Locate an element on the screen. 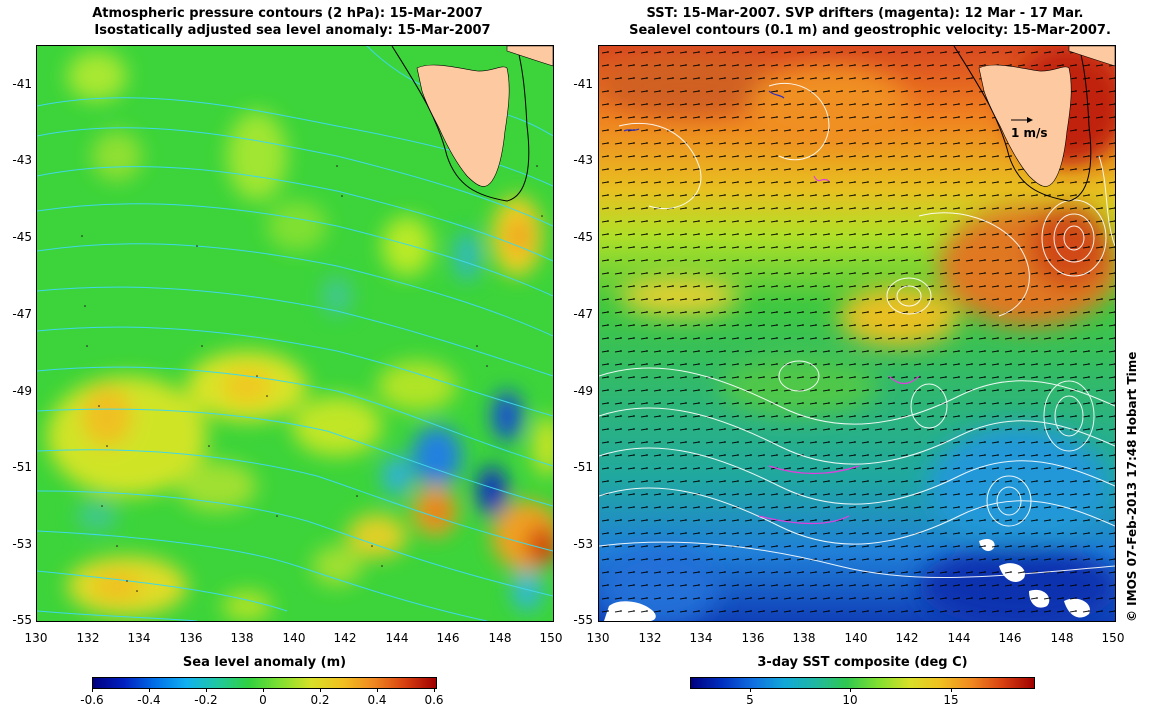 The image size is (1150, 710). left-y-tick: -47 is located at coordinates (22, 314).